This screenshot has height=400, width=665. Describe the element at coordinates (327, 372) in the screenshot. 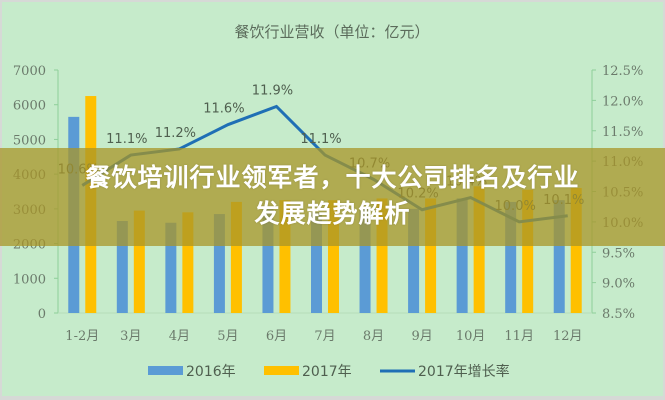

I see `legend-label: 2017年` at that location.